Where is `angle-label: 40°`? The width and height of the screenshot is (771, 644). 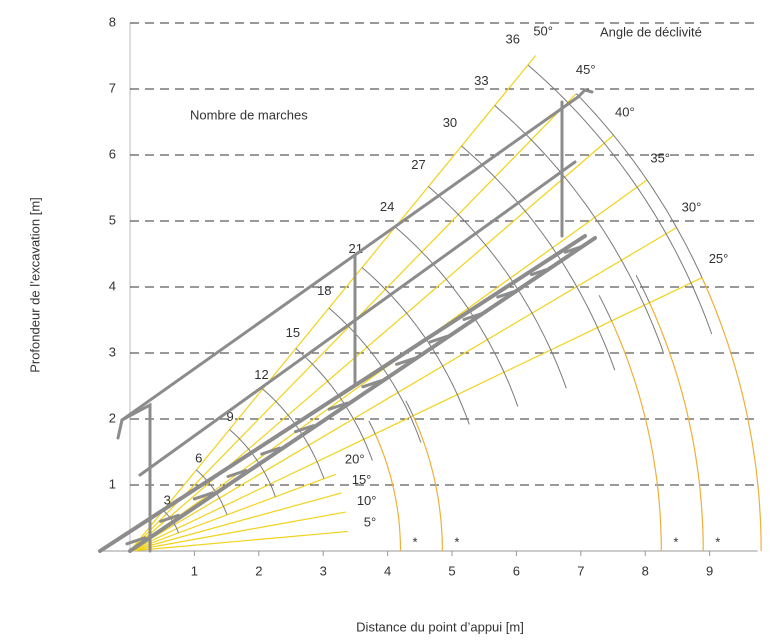
angle-label: 40° is located at coordinates (625, 112).